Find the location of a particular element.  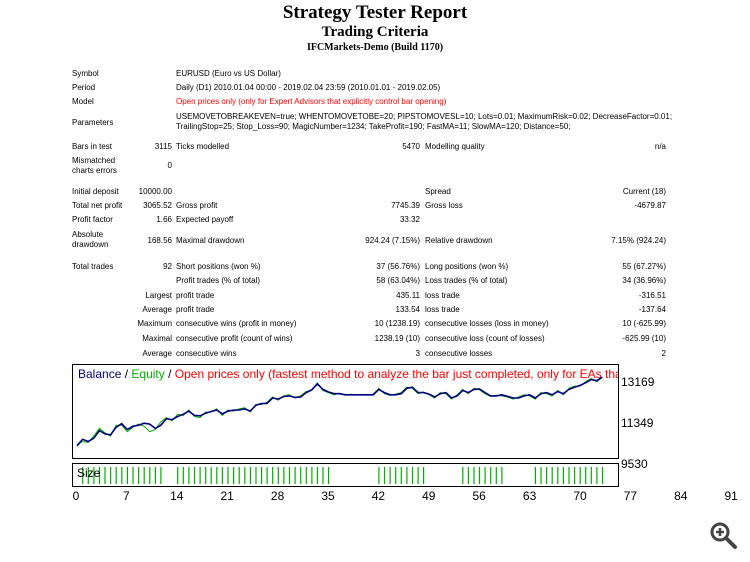

mismatch-value: 0 is located at coordinates (169, 165).